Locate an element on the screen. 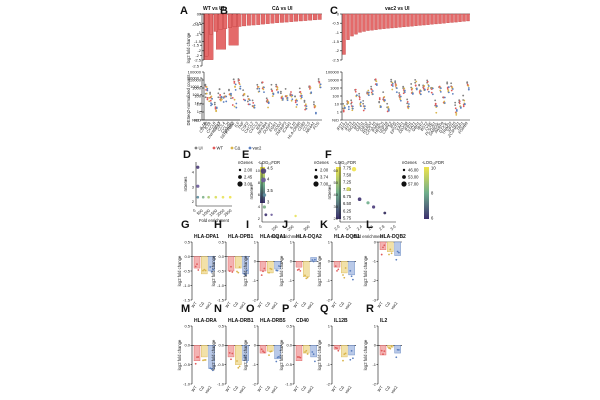 The height and width of the screenshot is (400, 600). size-legend-label: 3.74 is located at coordinates (324, 176).